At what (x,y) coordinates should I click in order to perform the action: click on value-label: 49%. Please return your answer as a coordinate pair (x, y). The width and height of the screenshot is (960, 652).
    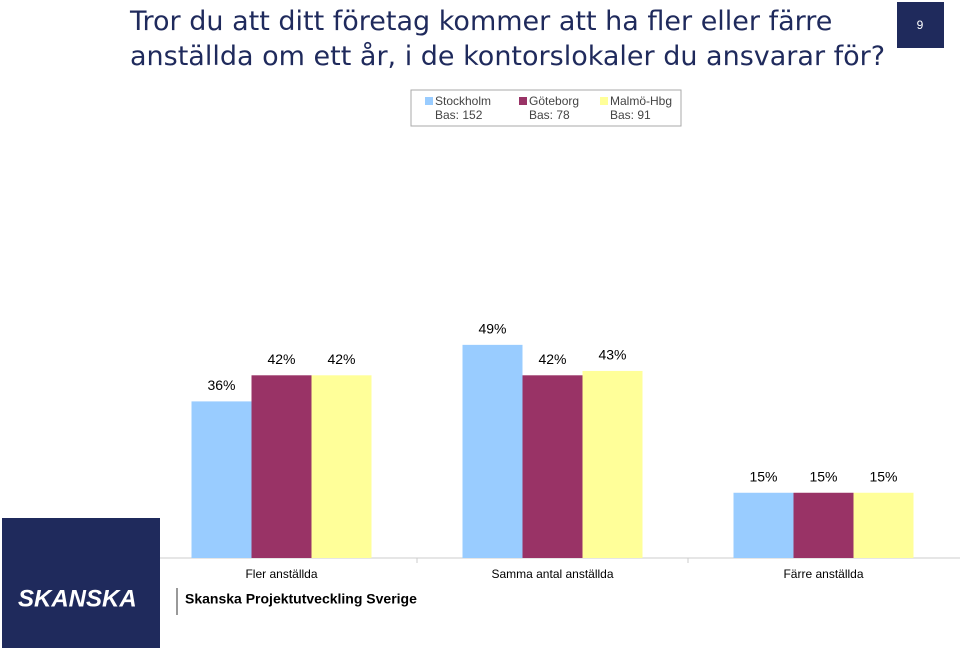
    Looking at the image, I should click on (492, 329).